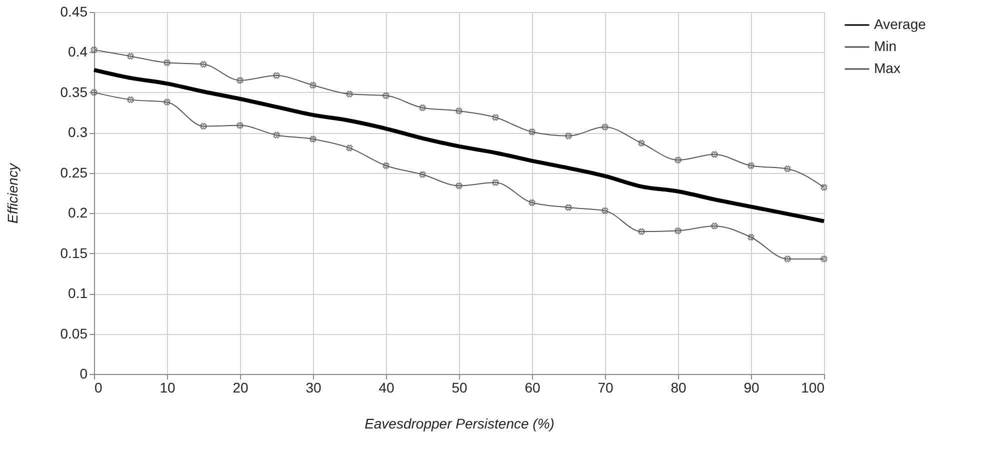 Image resolution: width=987 pixels, height=467 pixels. I want to click on x-tick-label: 10, so click(168, 388).